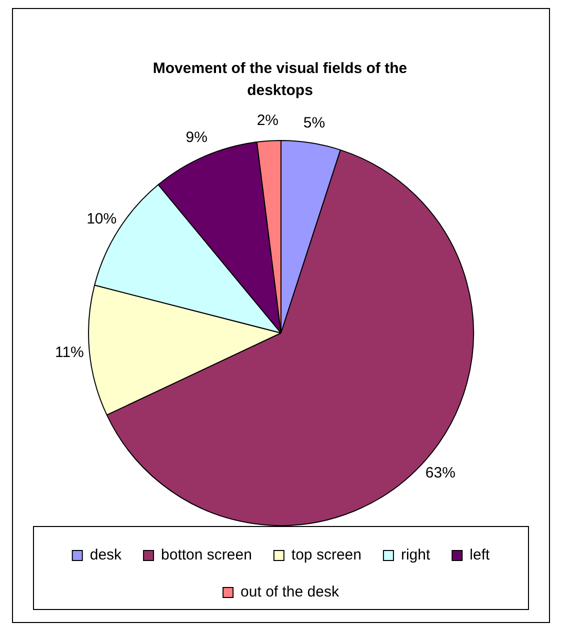 This screenshot has height=625, width=562. I want to click on legend-label: out of the desk, so click(290, 592).